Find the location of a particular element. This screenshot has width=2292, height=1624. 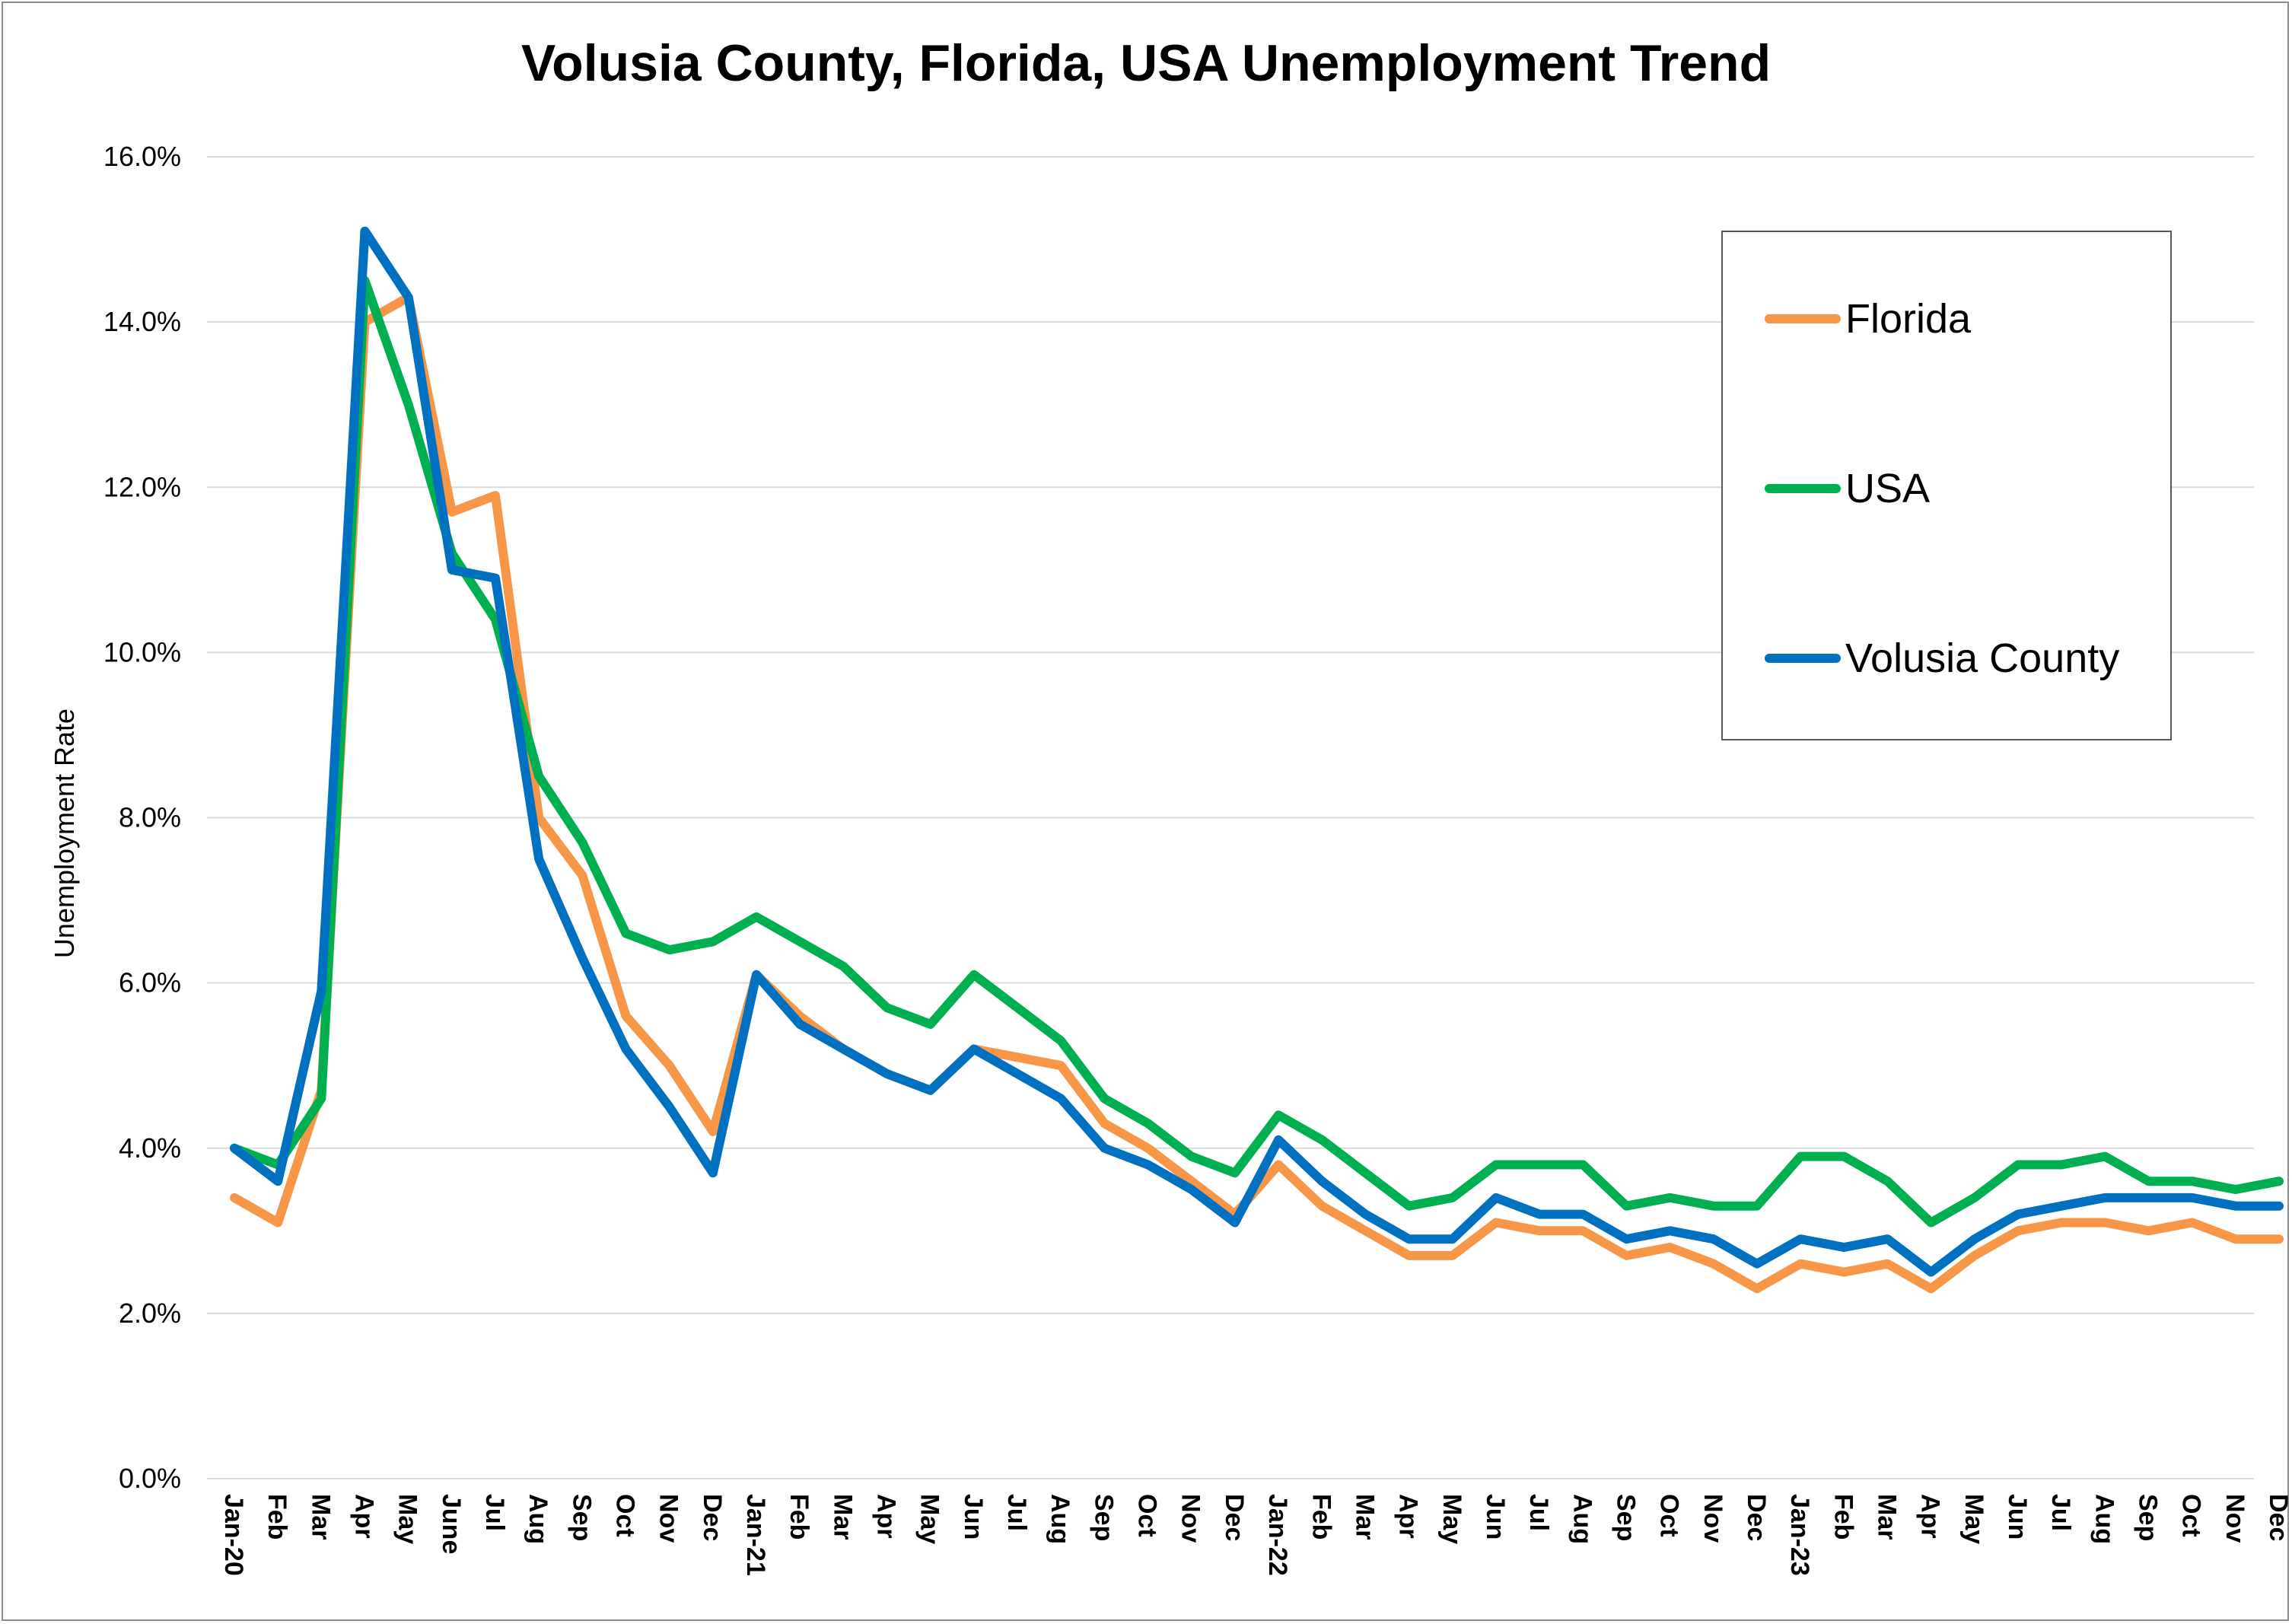

legend-label-volusia: Volusia County is located at coordinates (1982, 658).